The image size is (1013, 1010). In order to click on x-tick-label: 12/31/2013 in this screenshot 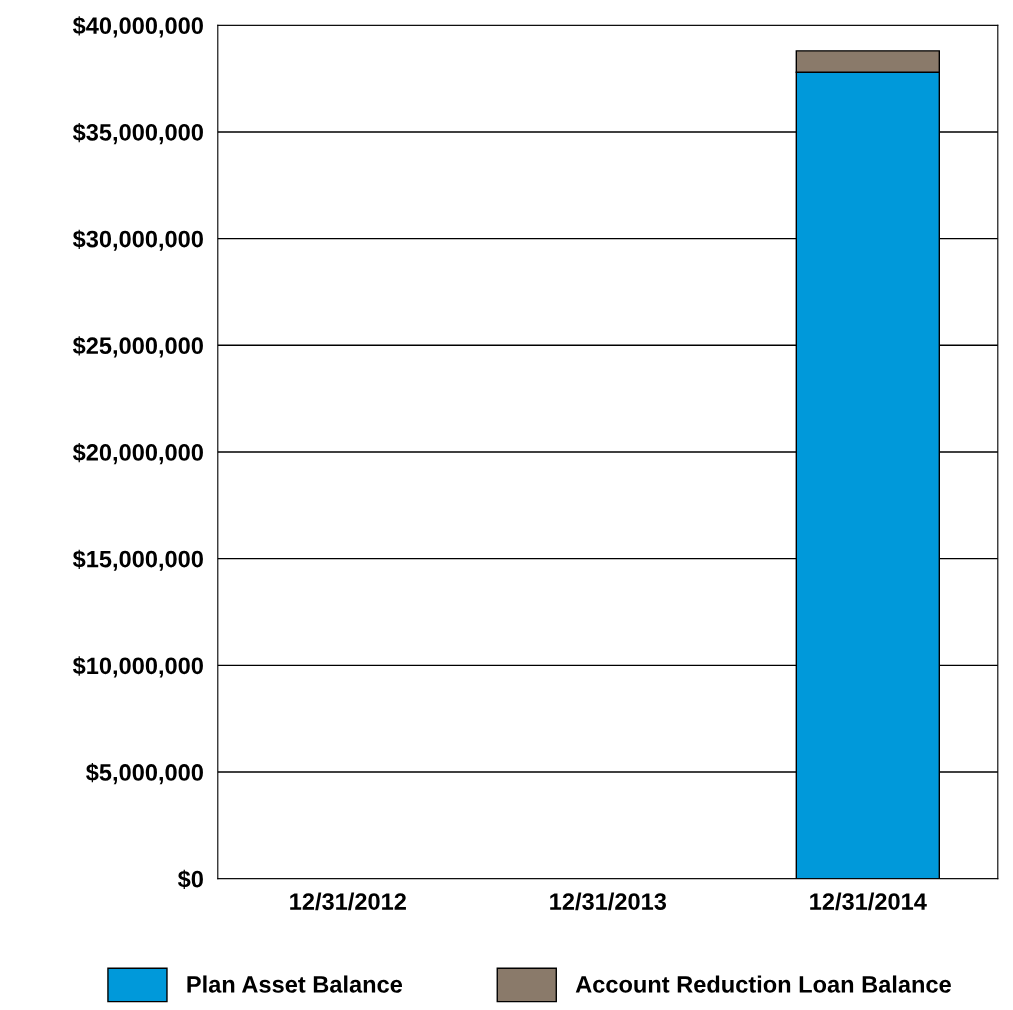, I will do `click(608, 901)`.